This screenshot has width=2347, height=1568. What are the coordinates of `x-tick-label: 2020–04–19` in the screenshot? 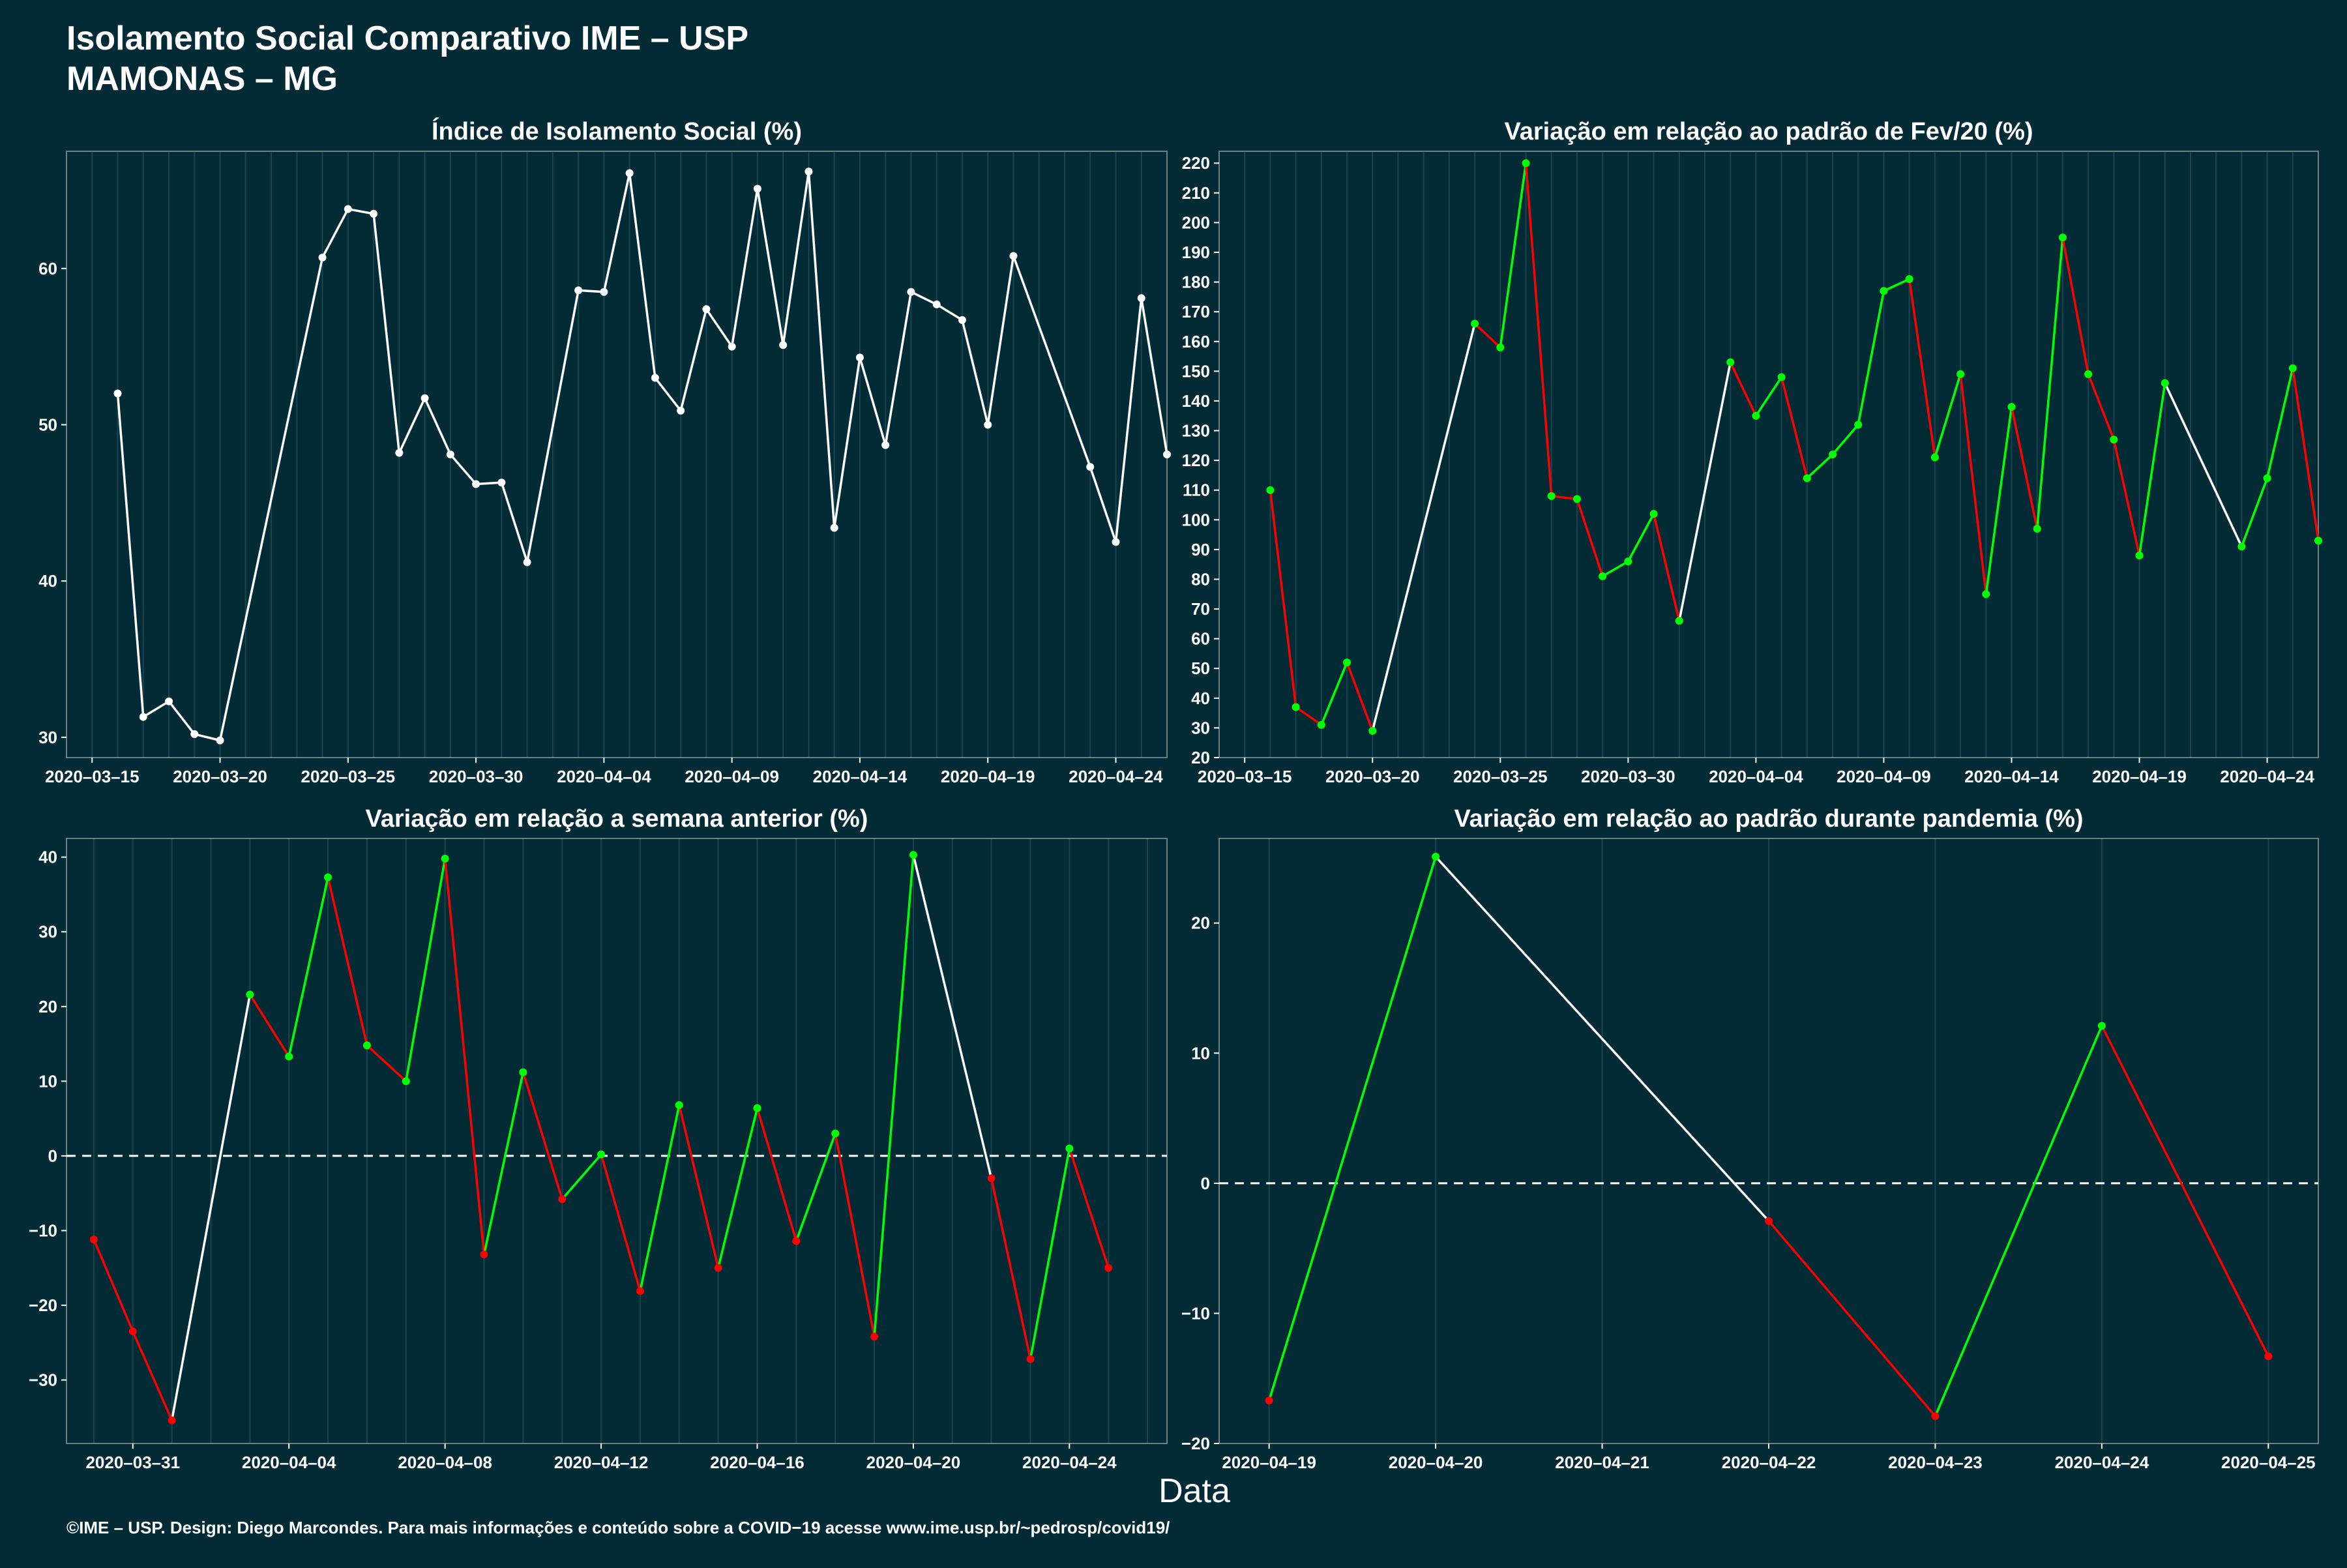 It's located at (1269, 1462).